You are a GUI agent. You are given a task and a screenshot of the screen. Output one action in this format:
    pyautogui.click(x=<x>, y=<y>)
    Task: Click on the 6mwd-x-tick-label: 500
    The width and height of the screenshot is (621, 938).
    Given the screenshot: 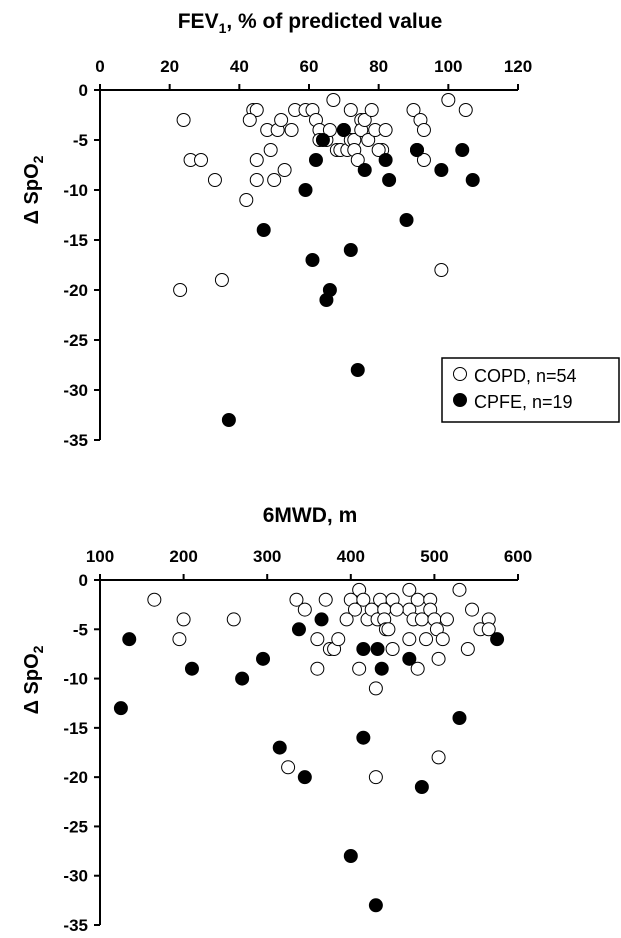 What is the action you would take?
    pyautogui.click(x=434, y=556)
    